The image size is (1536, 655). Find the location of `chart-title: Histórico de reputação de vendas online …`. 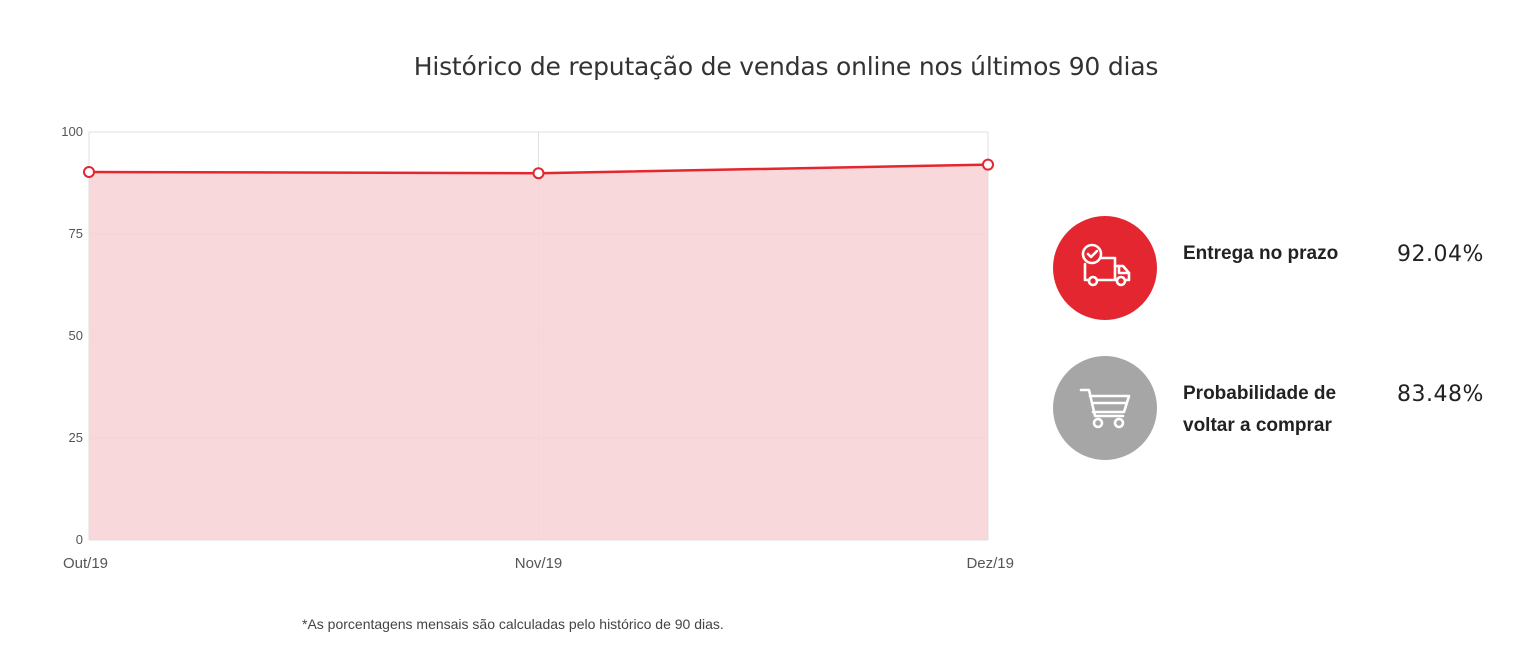

chart-title: Histórico de reputação de vendas online … is located at coordinates (786, 66).